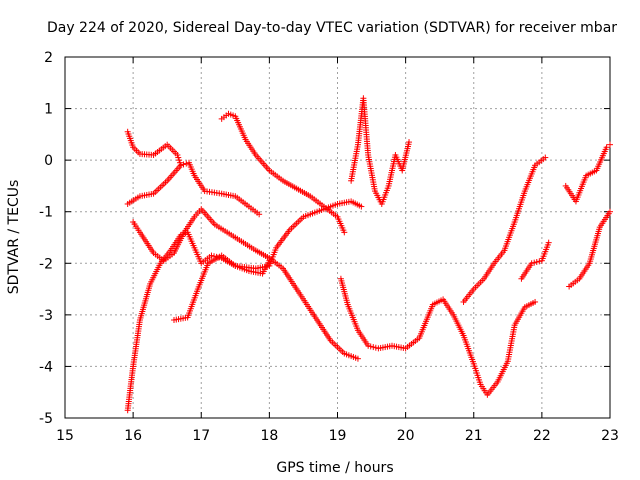  I want to click on y-tick-label: -2, so click(46, 264).